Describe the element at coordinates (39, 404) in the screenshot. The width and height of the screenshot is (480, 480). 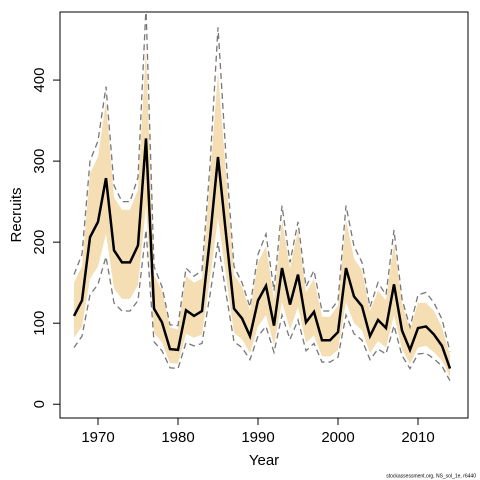
I see `y-tick-label: 0` at that location.